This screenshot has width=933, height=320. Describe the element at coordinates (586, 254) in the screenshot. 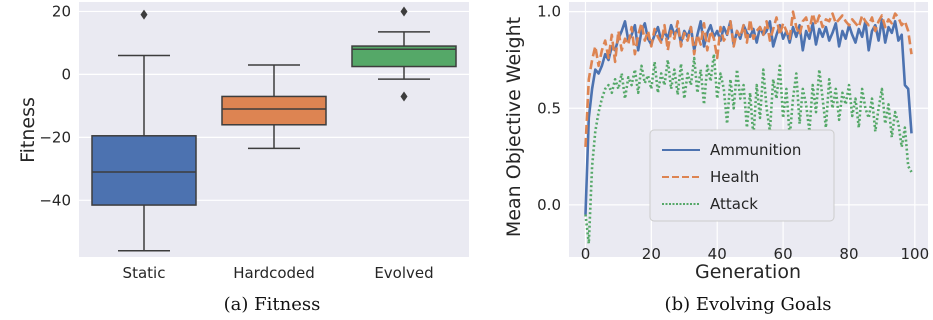

I see `evolving-goals-x-tick-label: 0` at that location.